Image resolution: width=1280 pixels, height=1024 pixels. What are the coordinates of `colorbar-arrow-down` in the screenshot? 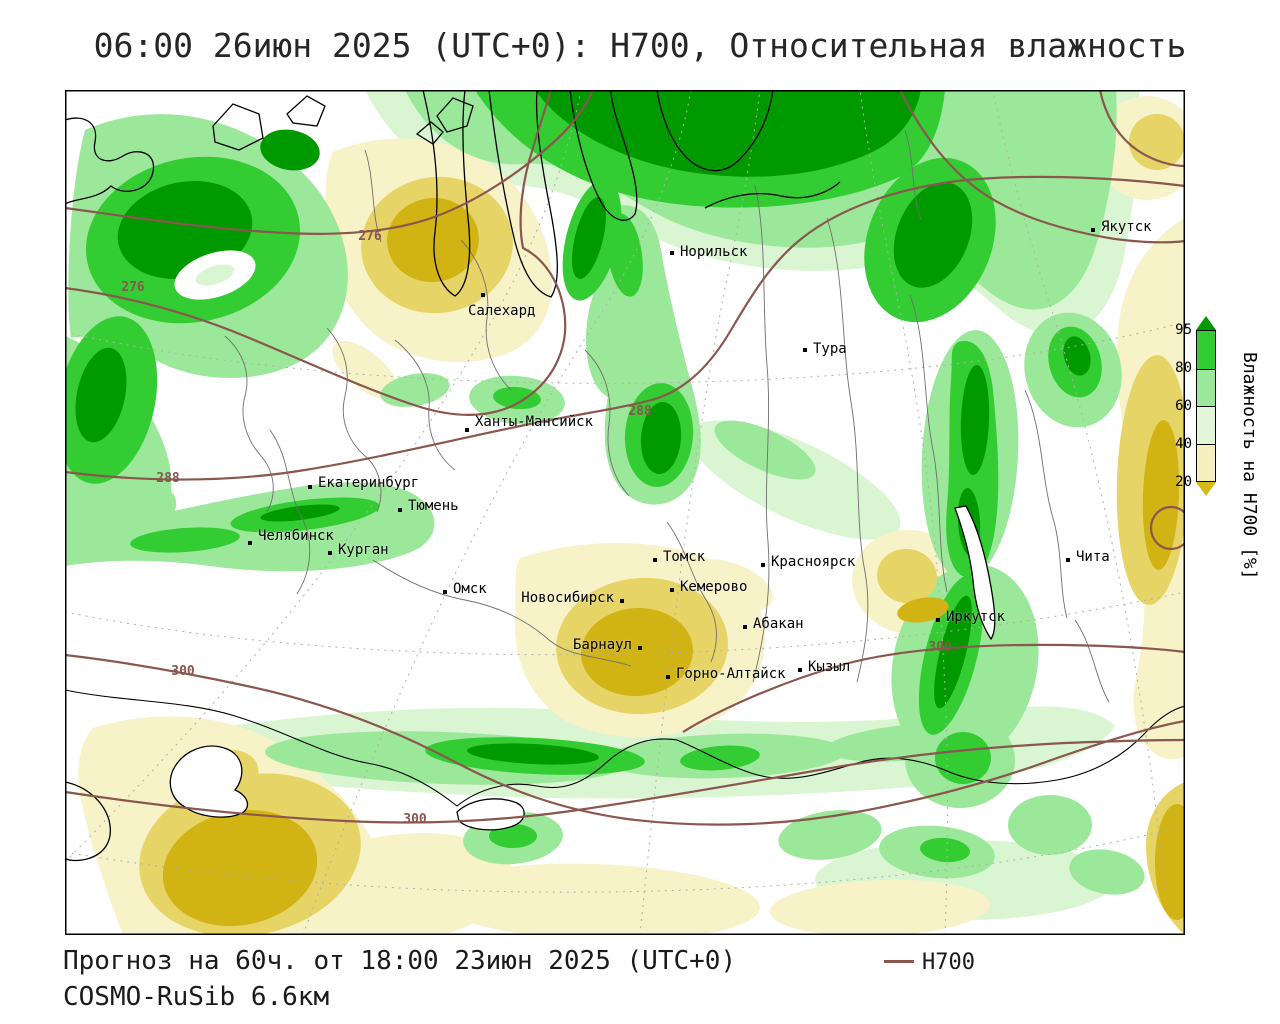 It's located at (1206, 489).